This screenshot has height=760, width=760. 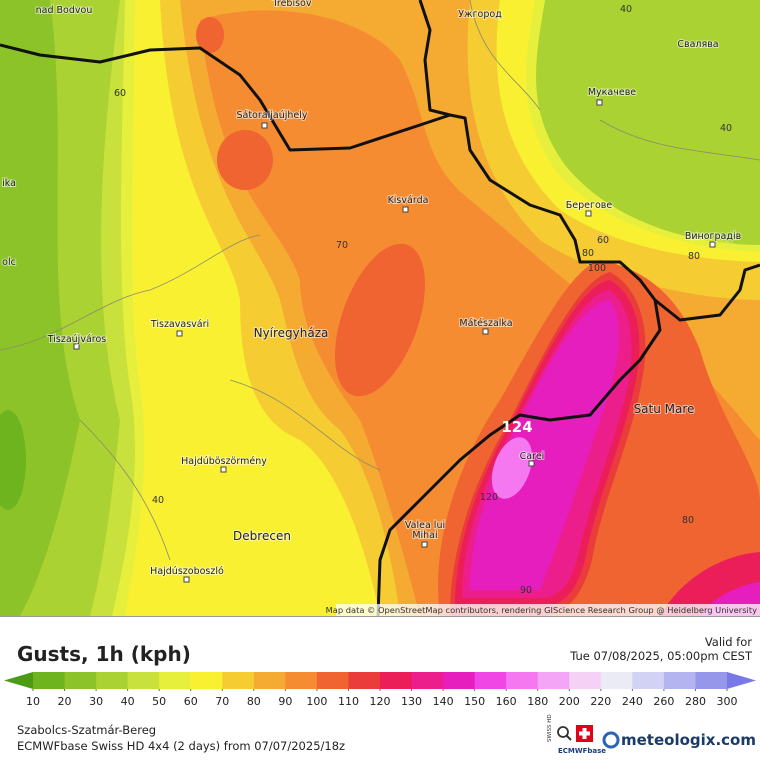 What do you see at coordinates (380, 701) in the screenshot?
I see `tick-label: 120` at bounding box center [380, 701].